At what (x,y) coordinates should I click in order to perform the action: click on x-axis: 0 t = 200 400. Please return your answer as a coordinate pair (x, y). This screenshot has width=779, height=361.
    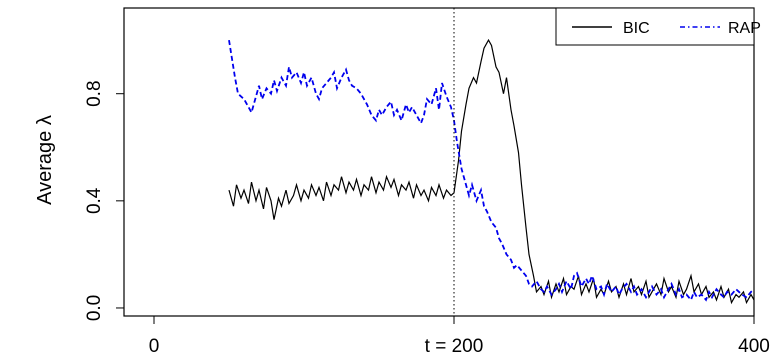
    Looking at the image, I should click on (459, 336).